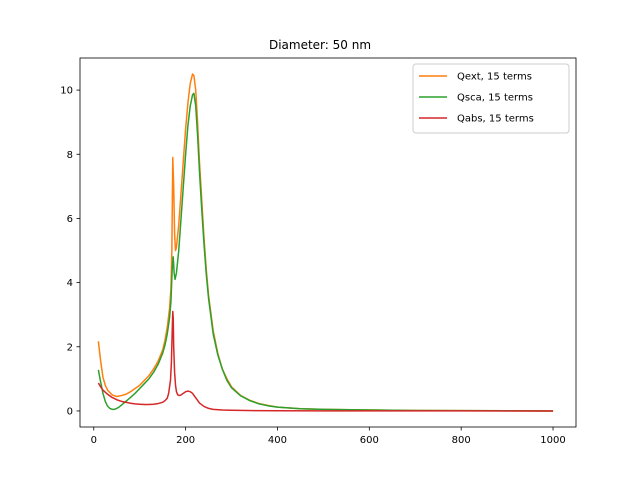 The height and width of the screenshot is (480, 640). Describe the element at coordinates (495, 98) in the screenshot. I see `legend-label: Qsca, 15 terms` at that location.